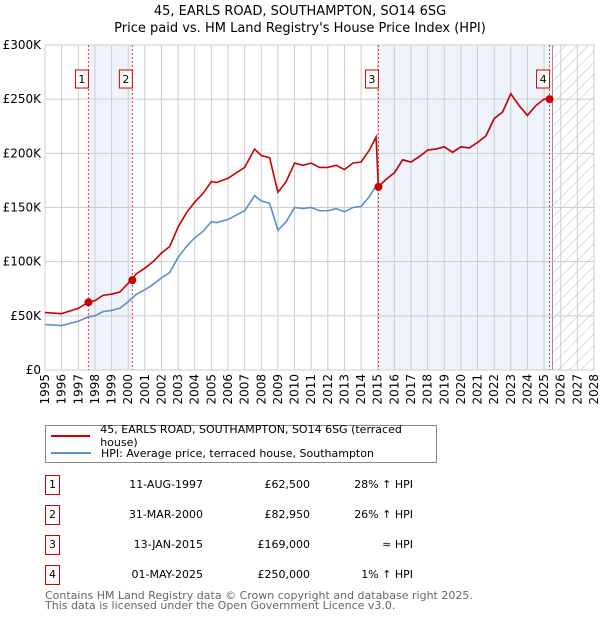  What do you see at coordinates (78, 389) in the screenshot?
I see `x-tick-label: 1997` at bounding box center [78, 389].